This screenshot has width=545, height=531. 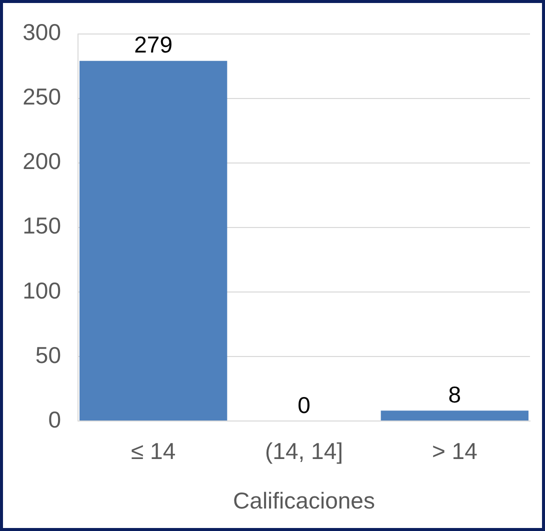 I want to click on x-tick-label: ≤ 14, so click(x=153, y=451).